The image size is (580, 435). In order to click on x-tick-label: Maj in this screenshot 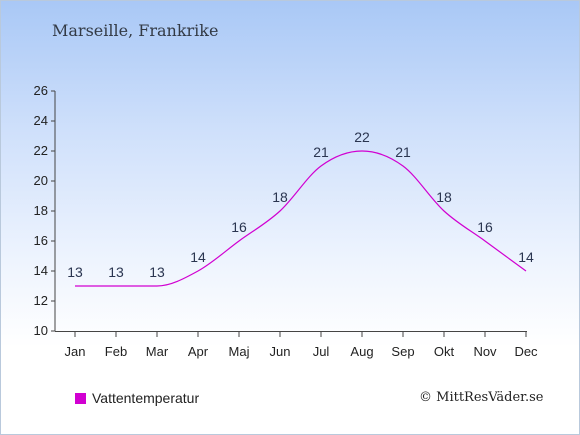, I will do `click(239, 351)`.